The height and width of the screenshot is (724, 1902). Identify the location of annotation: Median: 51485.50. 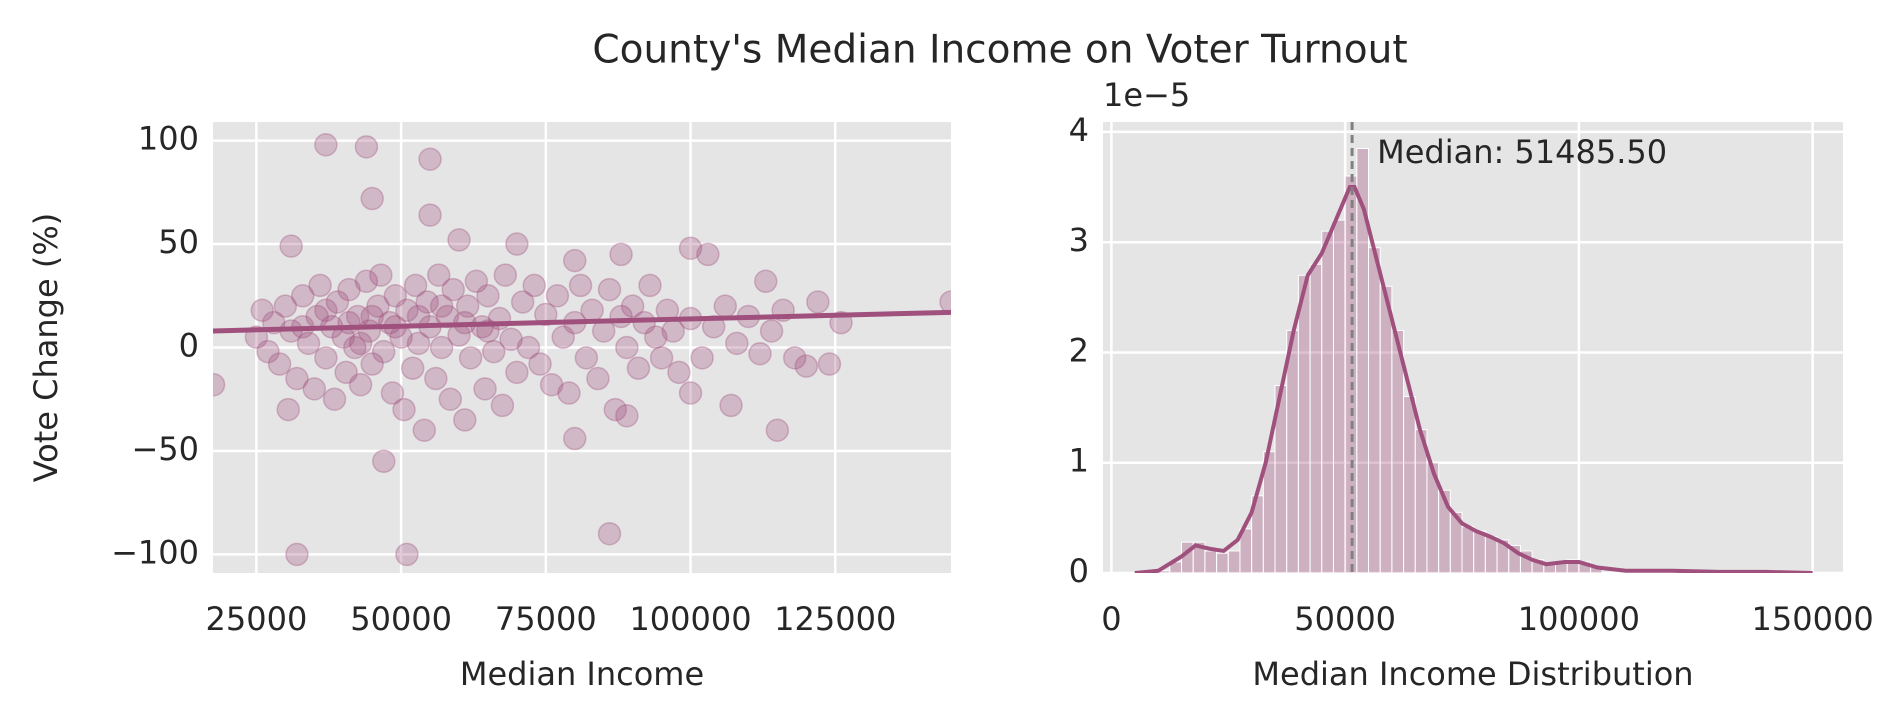
(1522, 152).